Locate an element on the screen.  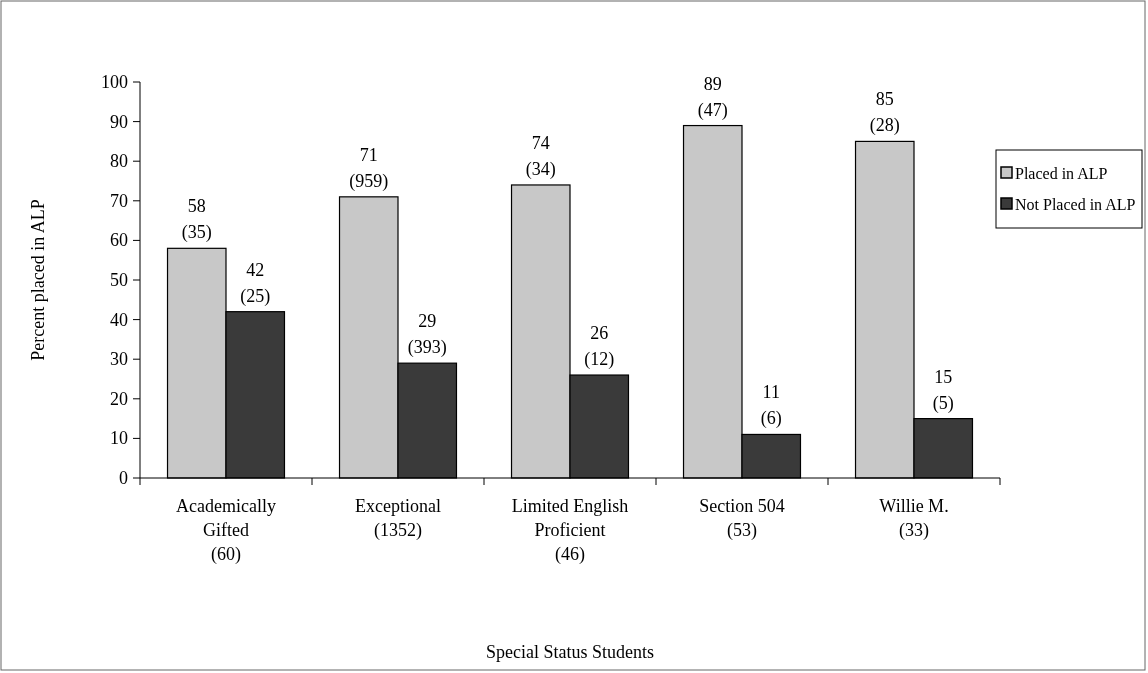
x-tick-label: Exceptional (1352) is located at coordinates (398, 518).